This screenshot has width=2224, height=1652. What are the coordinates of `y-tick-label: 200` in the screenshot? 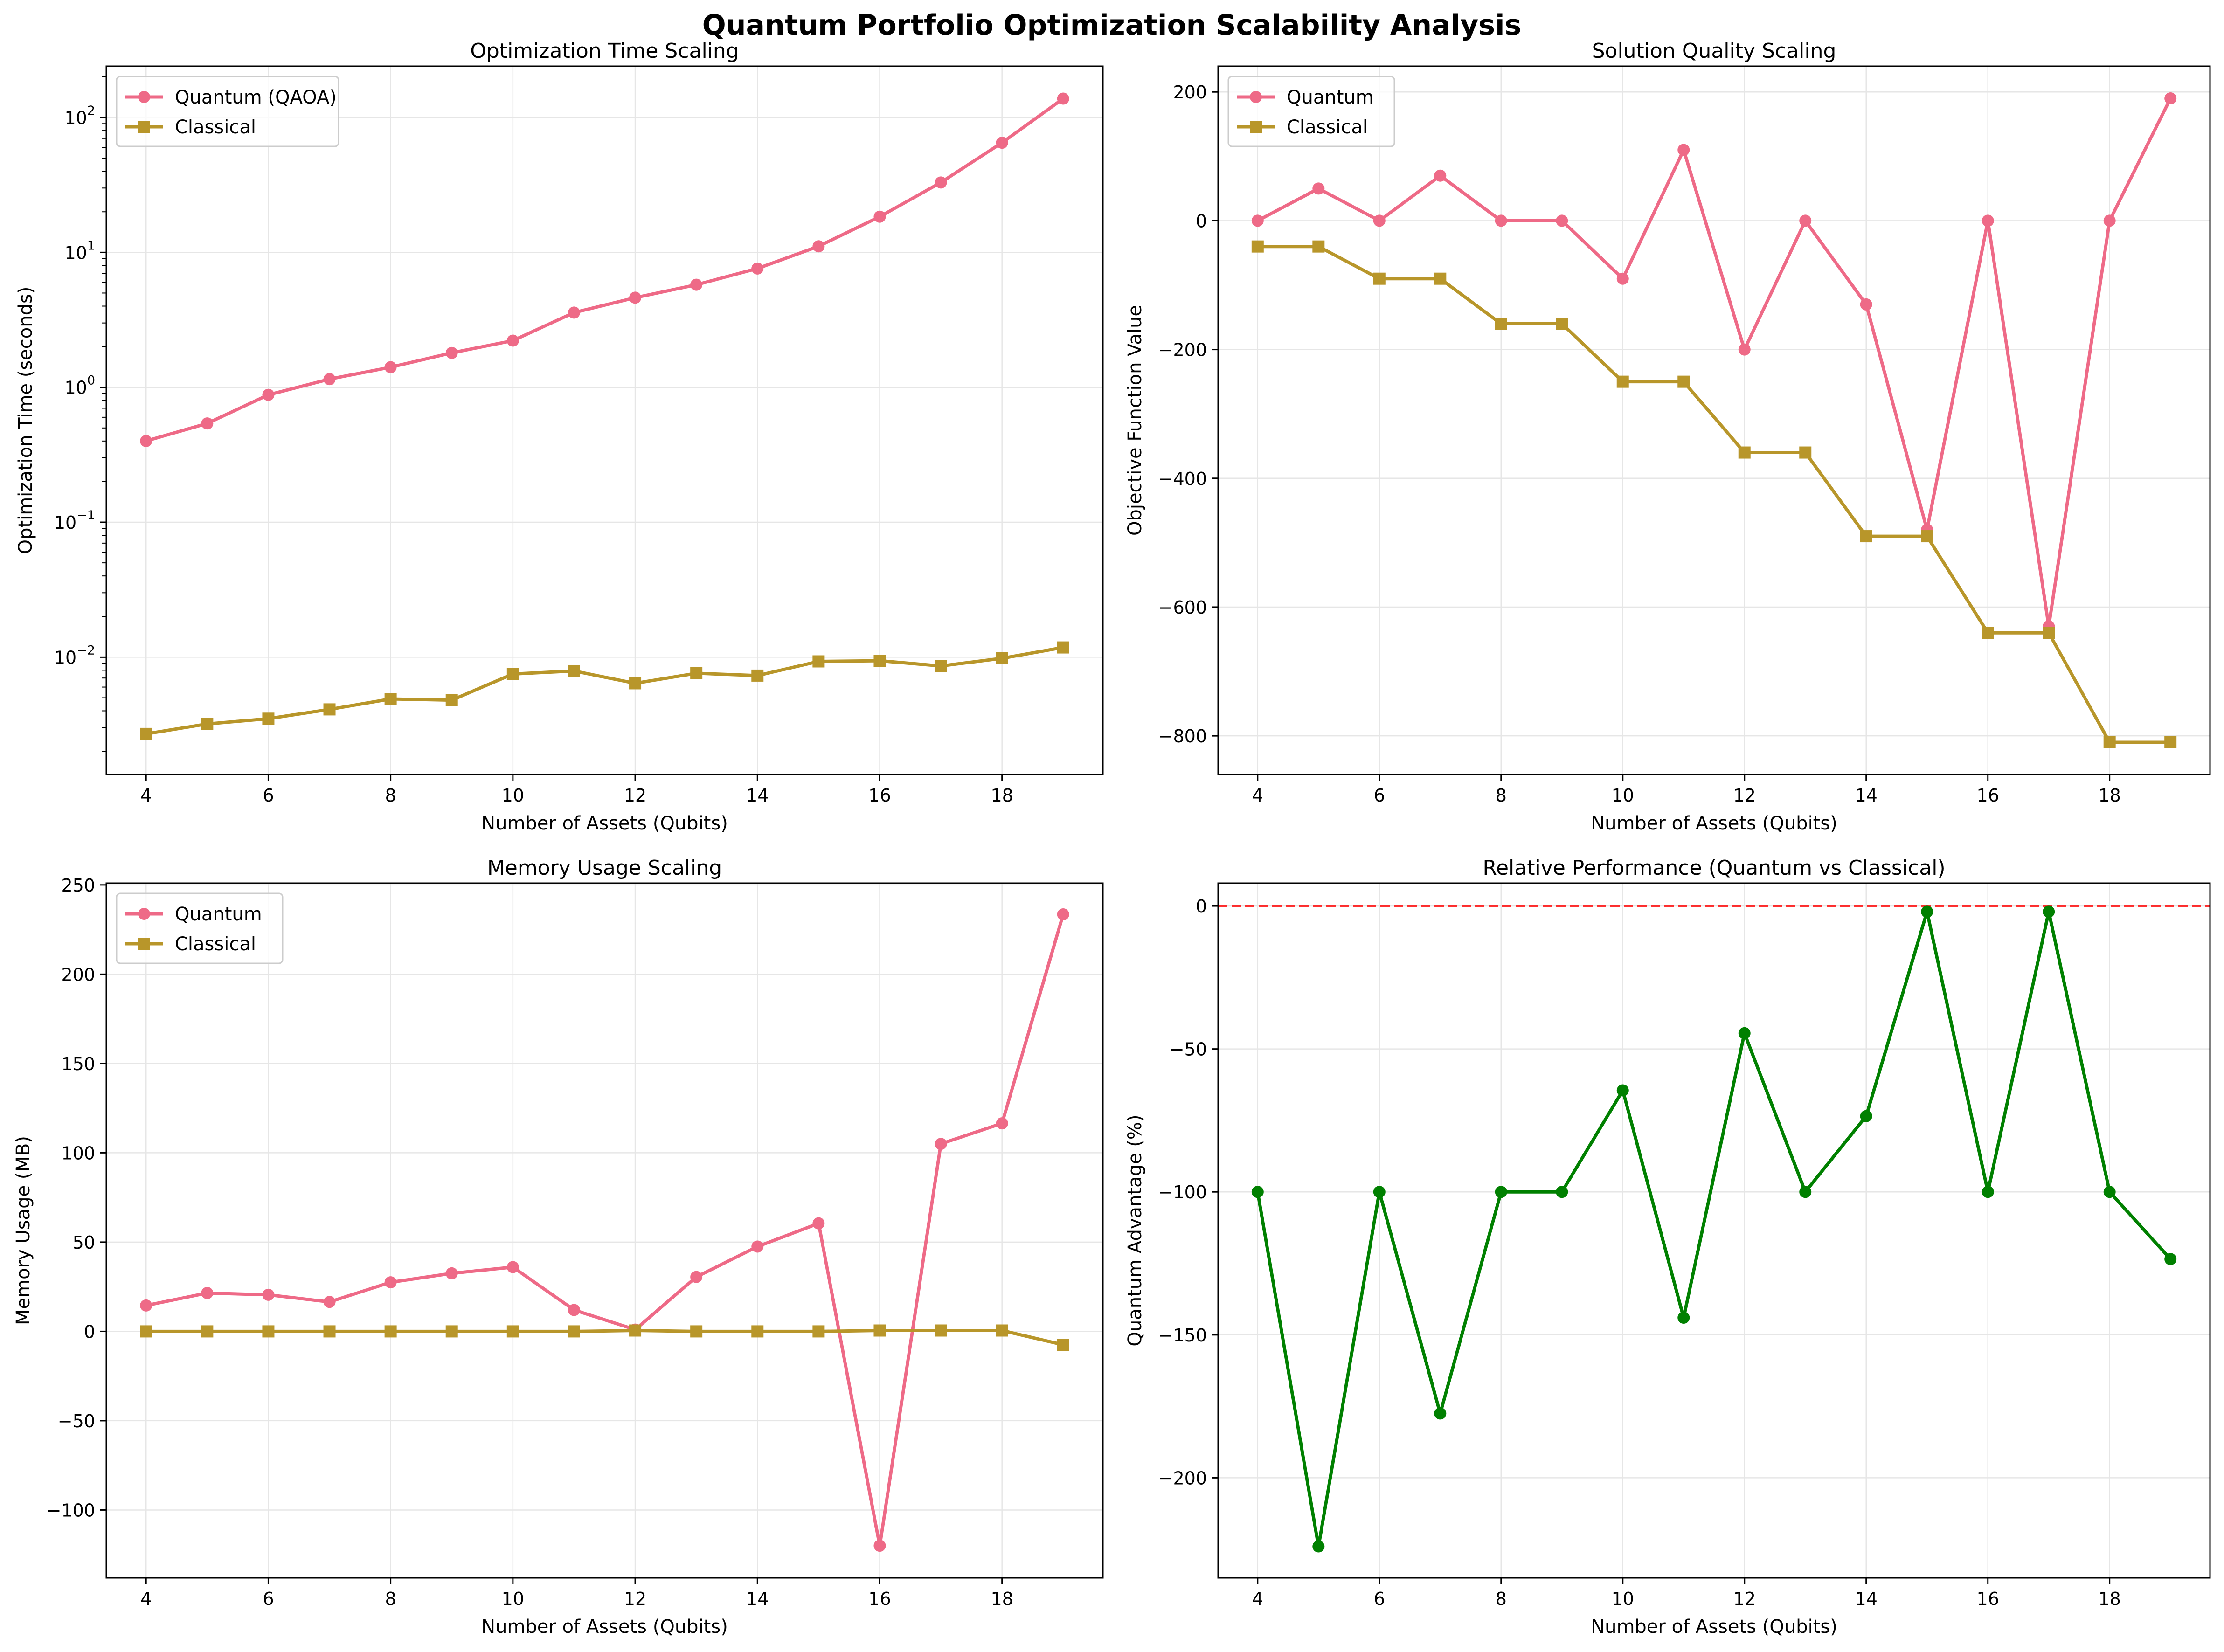 It's located at (78, 974).